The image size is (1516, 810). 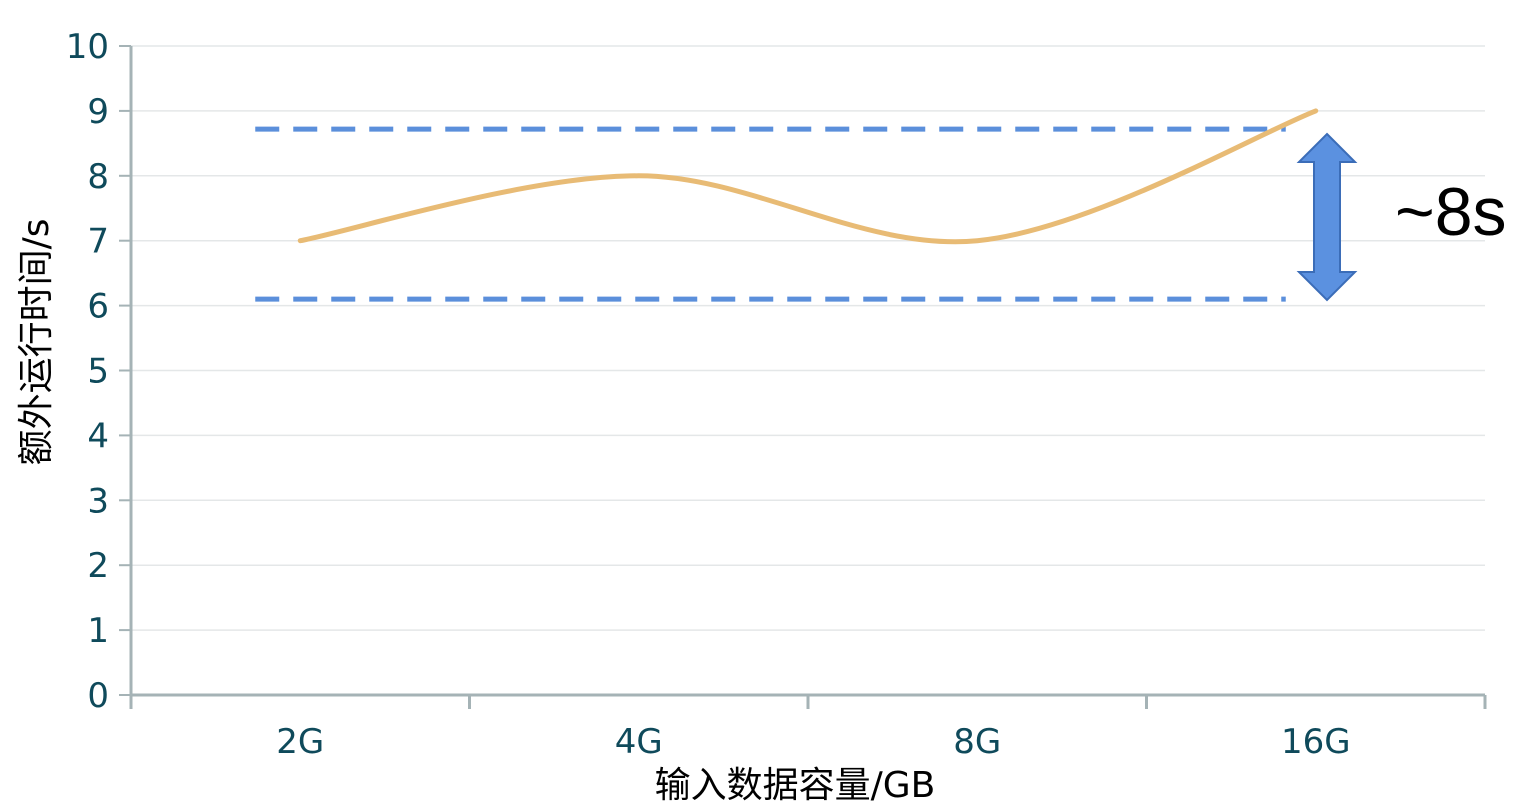 I want to click on reference-lines, so click(x=770, y=214).